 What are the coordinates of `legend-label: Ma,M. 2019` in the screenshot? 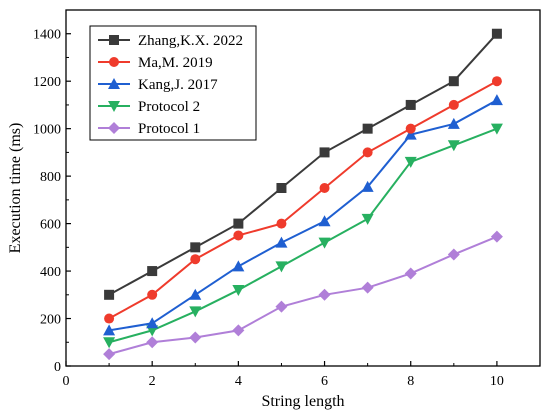 It's located at (175, 63).